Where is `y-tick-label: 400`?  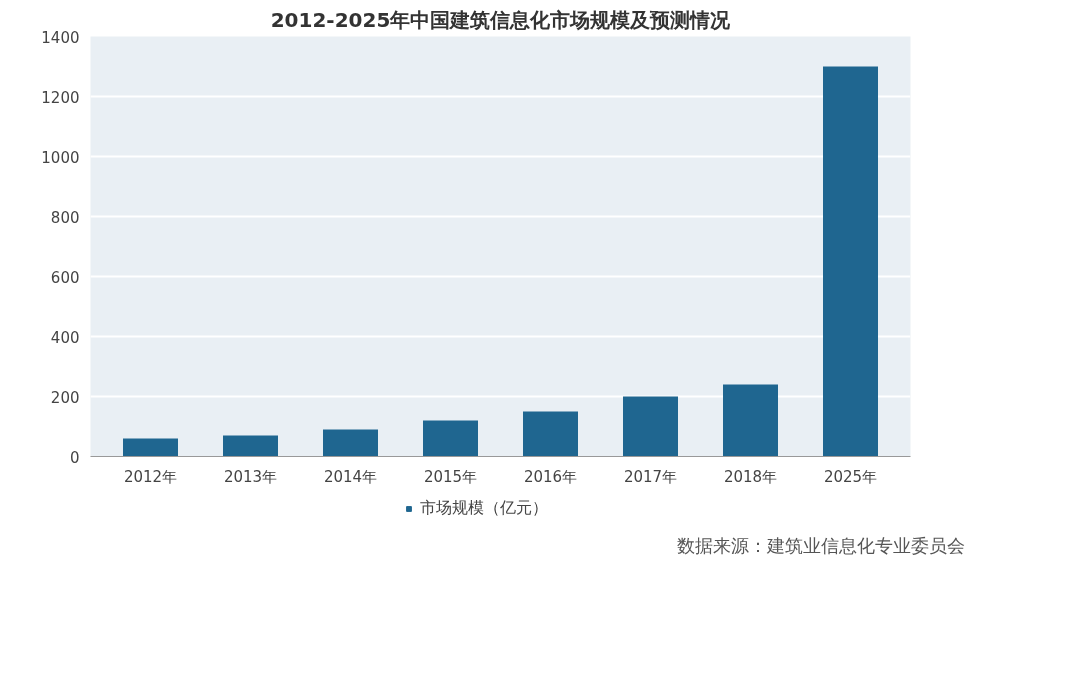
y-tick-label: 400 is located at coordinates (65, 337).